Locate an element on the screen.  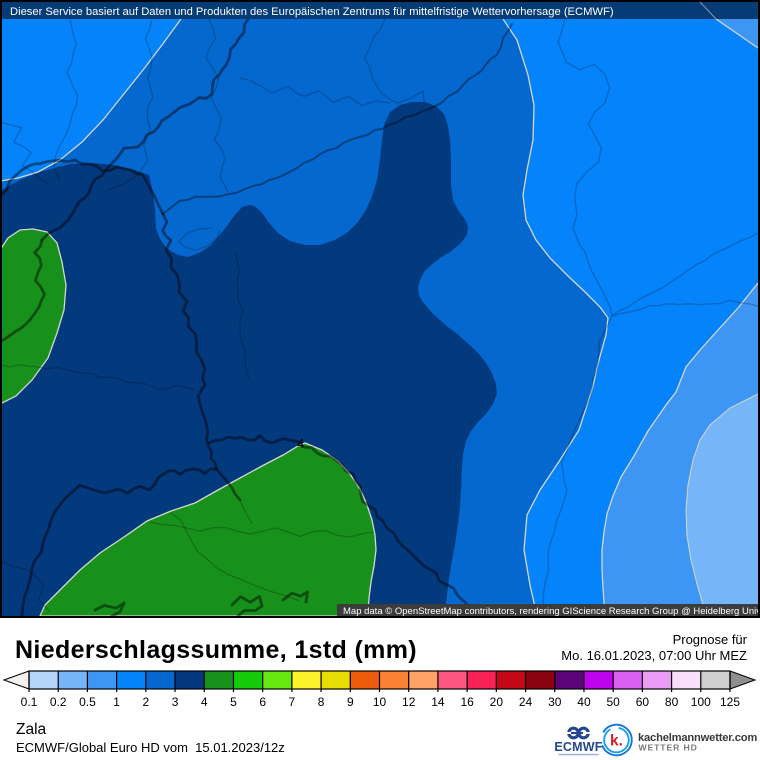
svg-text: 0.2 is located at coordinates (58, 702).